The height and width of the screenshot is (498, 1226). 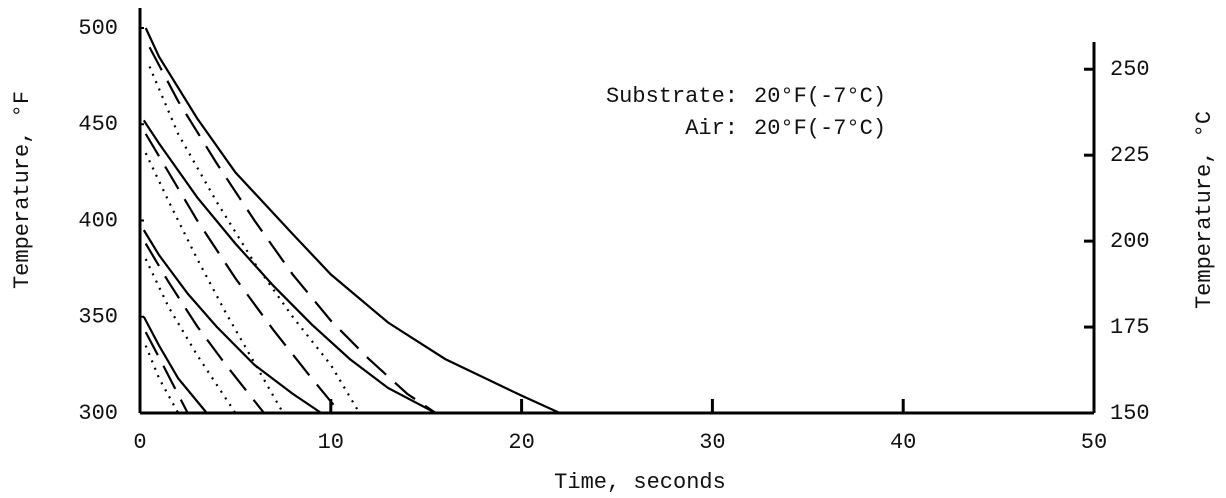 I want to click on y2-tick-label: 200, so click(x=1130, y=241).